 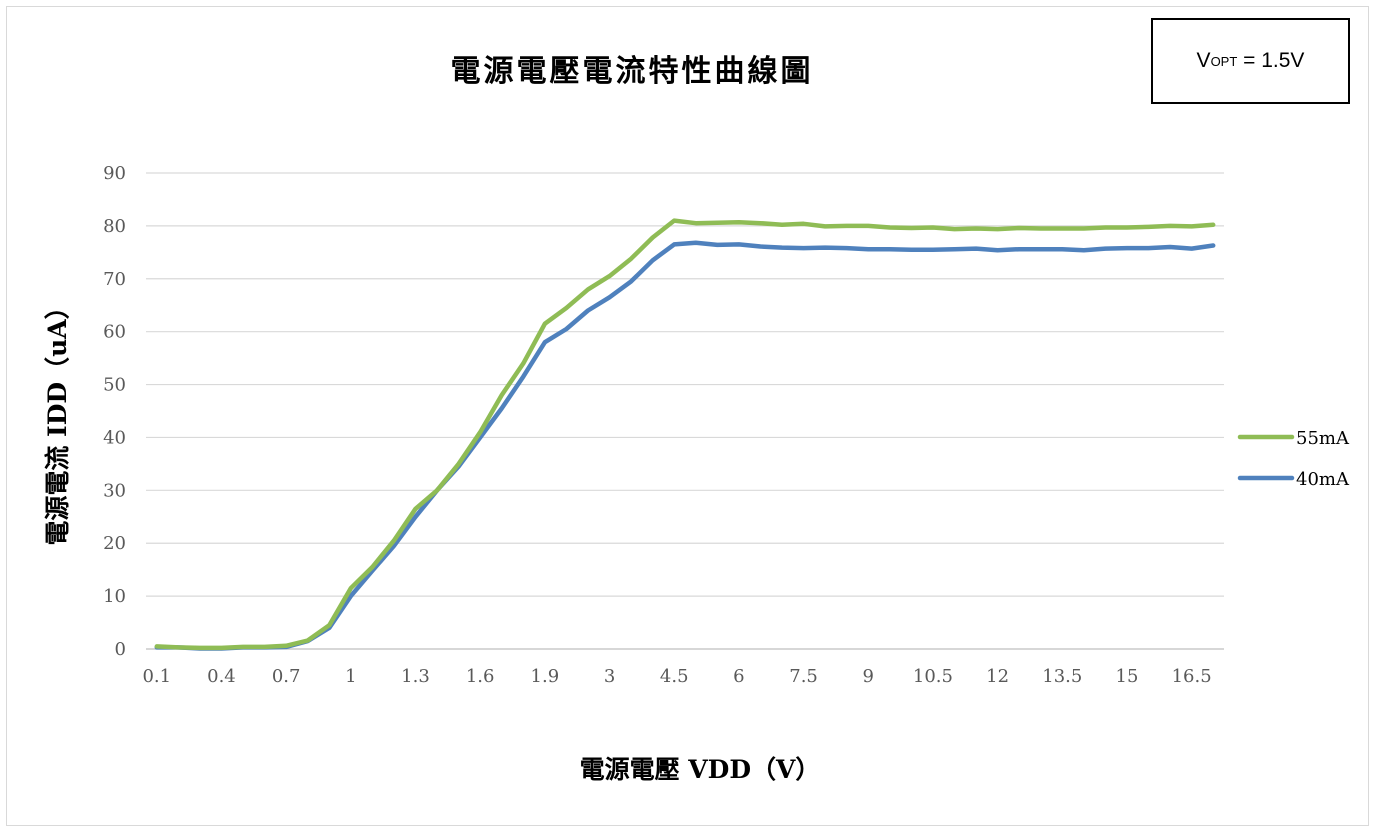 I want to click on x-tick-label: 3, so click(x=609, y=676).